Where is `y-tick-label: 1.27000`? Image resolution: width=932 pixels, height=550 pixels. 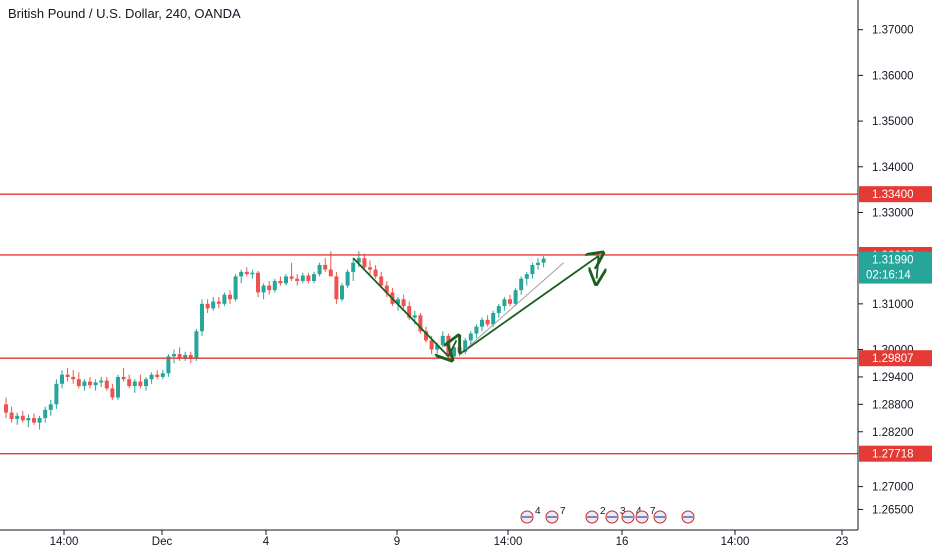
y-tick-label: 1.27000 is located at coordinates (893, 488).